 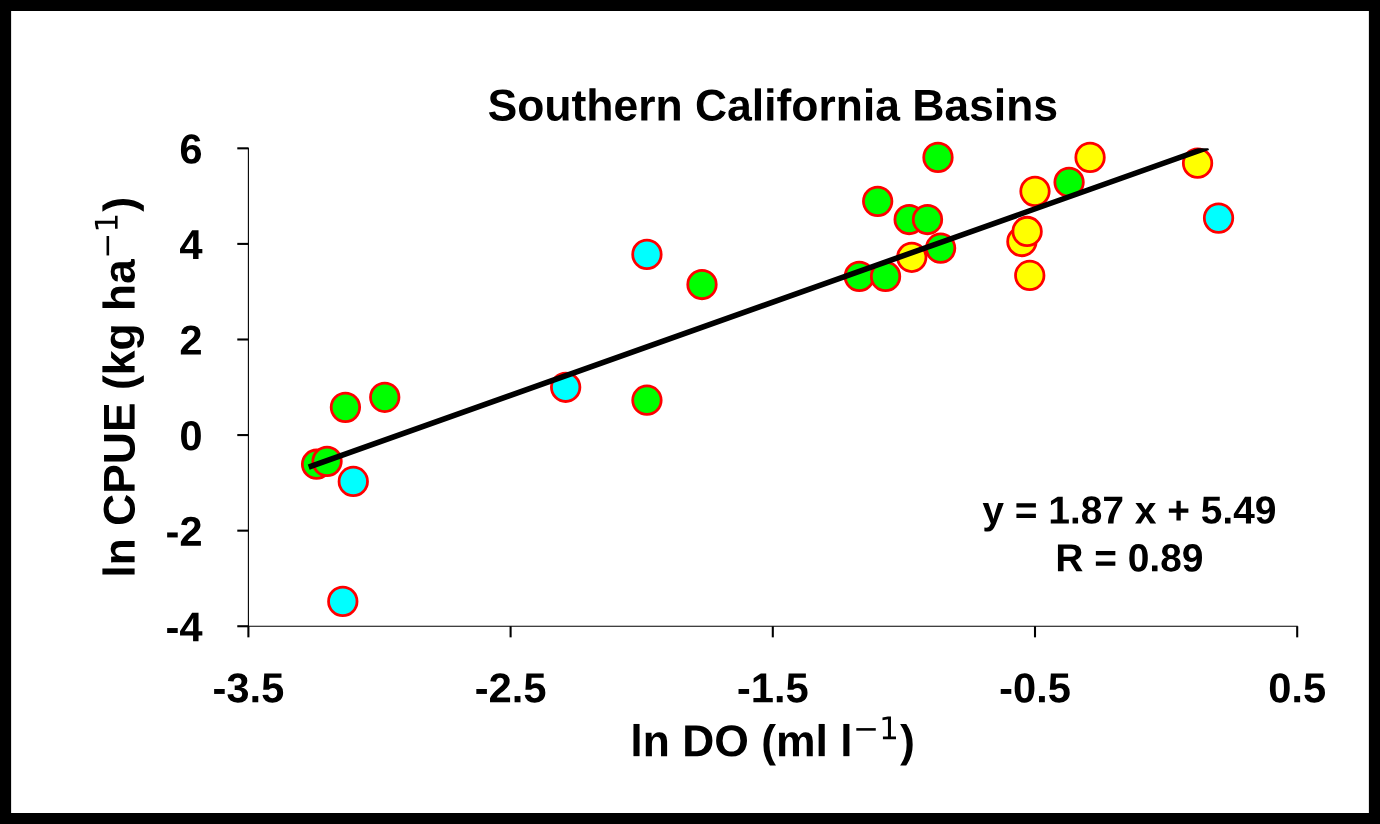 I want to click on y-tick-label: 4, so click(x=191, y=244).